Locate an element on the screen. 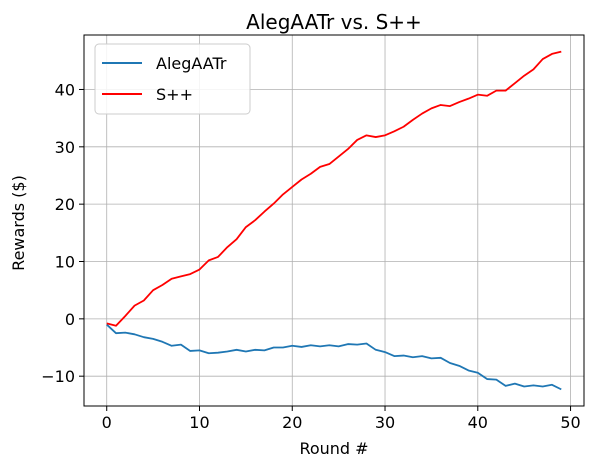 This screenshot has height=469, width=591. legend: AlegAATr S++ is located at coordinates (172, 79).